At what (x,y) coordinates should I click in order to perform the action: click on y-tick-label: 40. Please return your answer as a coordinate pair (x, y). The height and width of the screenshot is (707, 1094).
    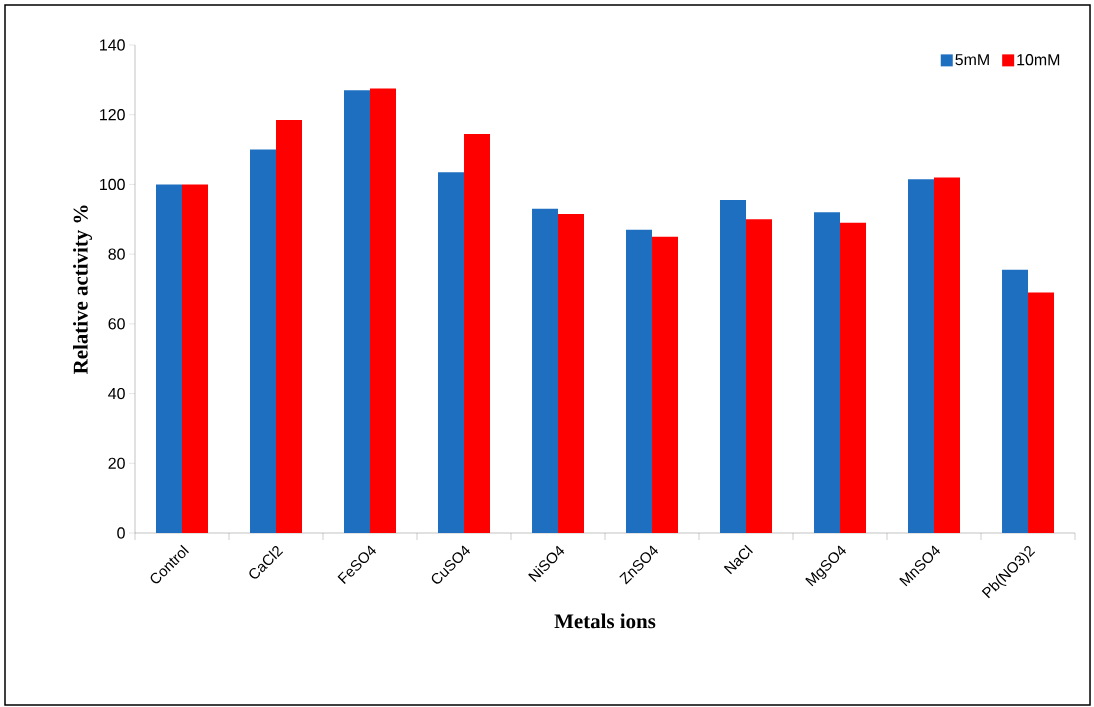
    Looking at the image, I should click on (116, 393).